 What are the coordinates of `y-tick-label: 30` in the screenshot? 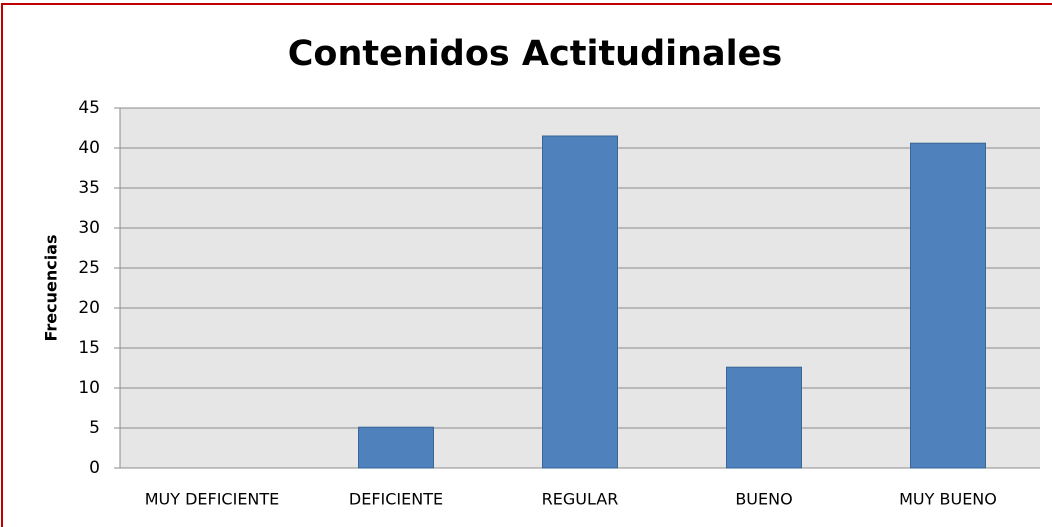 It's located at (89, 228).